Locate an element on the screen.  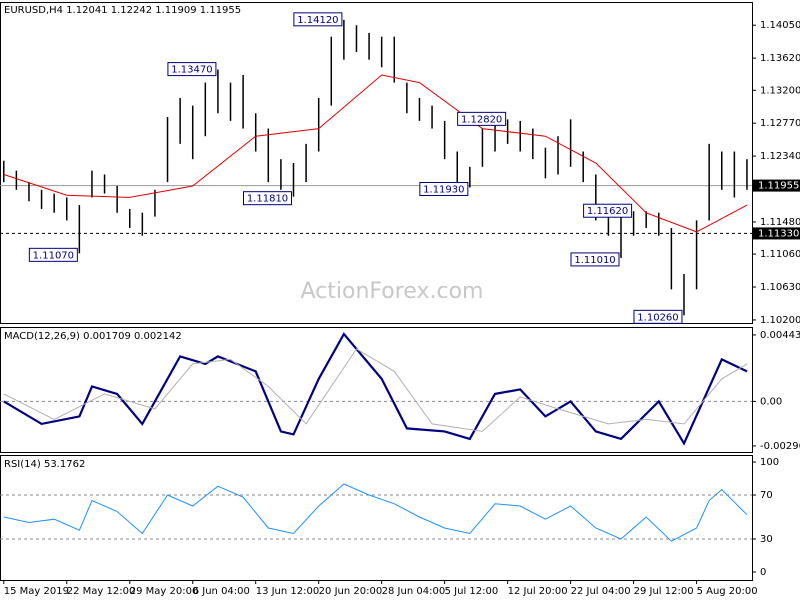
x-tick-label: 15 May 2019 is located at coordinates (36, 591).